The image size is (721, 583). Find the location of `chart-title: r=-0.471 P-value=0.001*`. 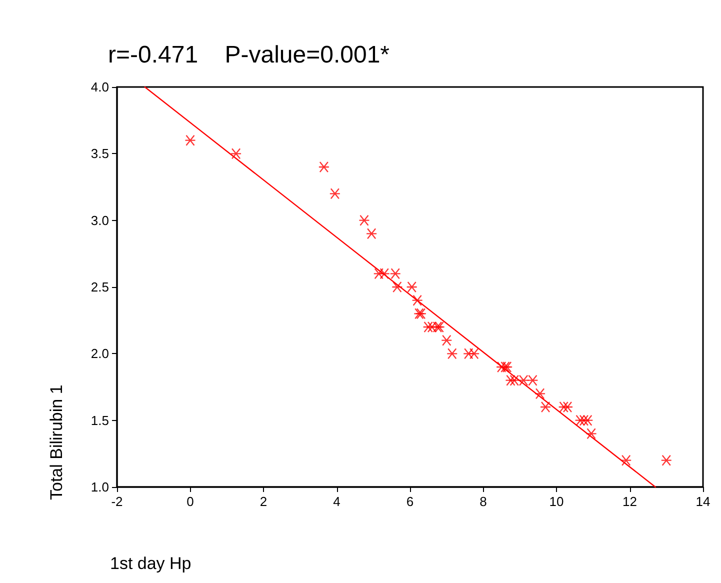

chart-title: r=-0.471 P-value=0.001* is located at coordinates (249, 55).